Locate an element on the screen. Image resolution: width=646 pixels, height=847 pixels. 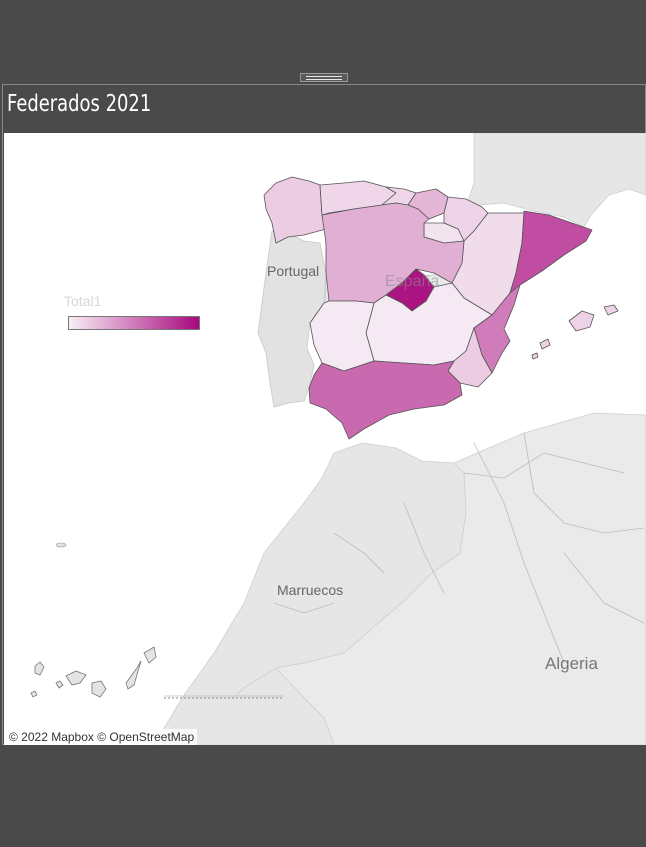
label-espana: España is located at coordinates (412, 281).